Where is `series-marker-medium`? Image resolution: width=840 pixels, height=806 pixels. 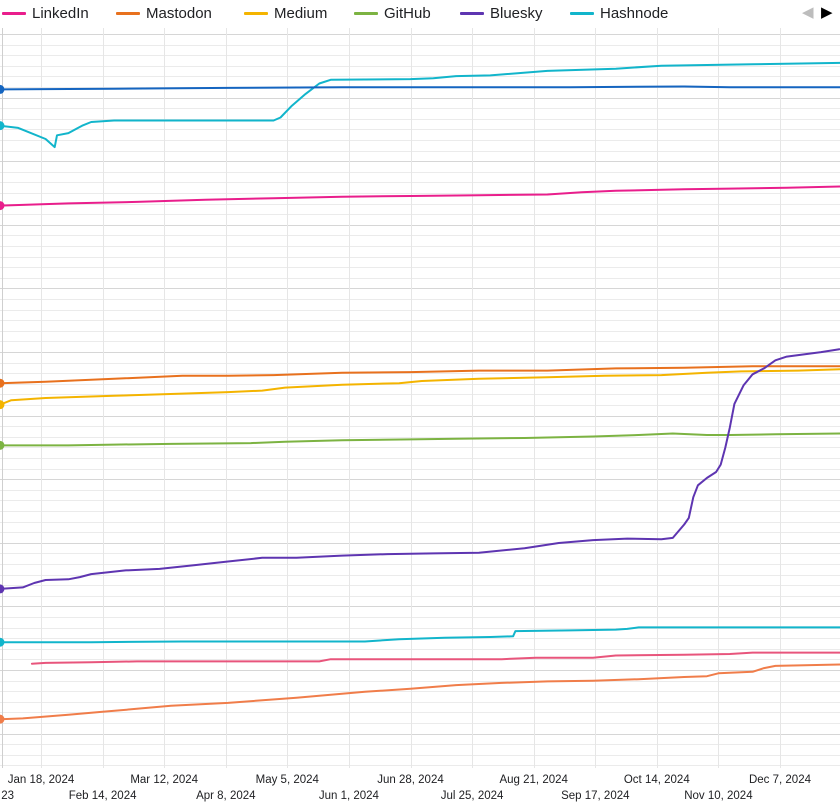
series-marker-medium is located at coordinates (2, 405).